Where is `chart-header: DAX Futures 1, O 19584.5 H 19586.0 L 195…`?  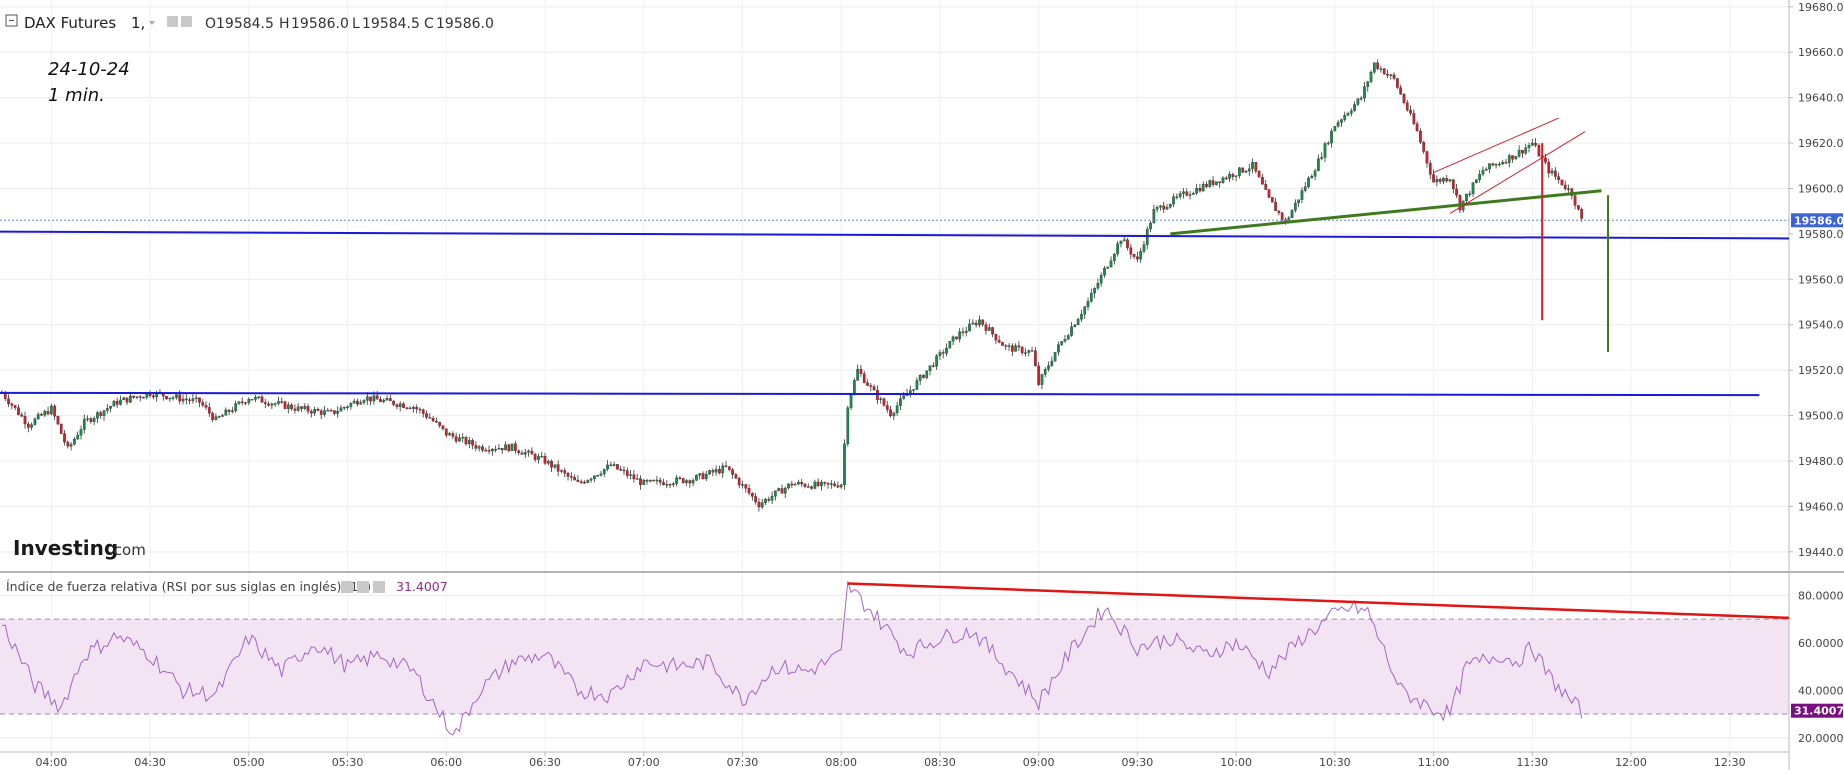 chart-header: DAX Futures 1, O 19584.5 H 19586.0 L 195… is located at coordinates (249, 23).